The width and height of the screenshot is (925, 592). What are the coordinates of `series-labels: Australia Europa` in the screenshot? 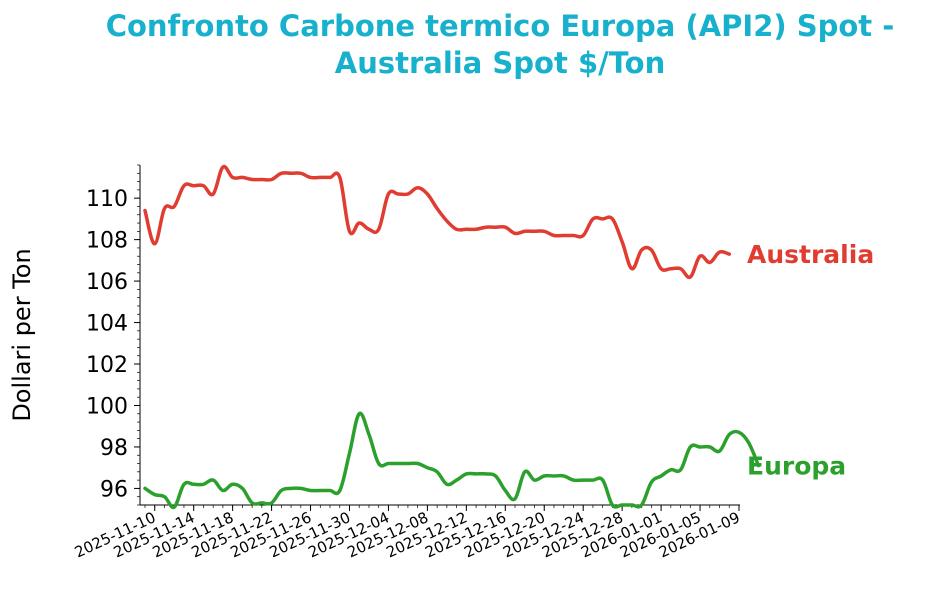 It's located at (810, 360).